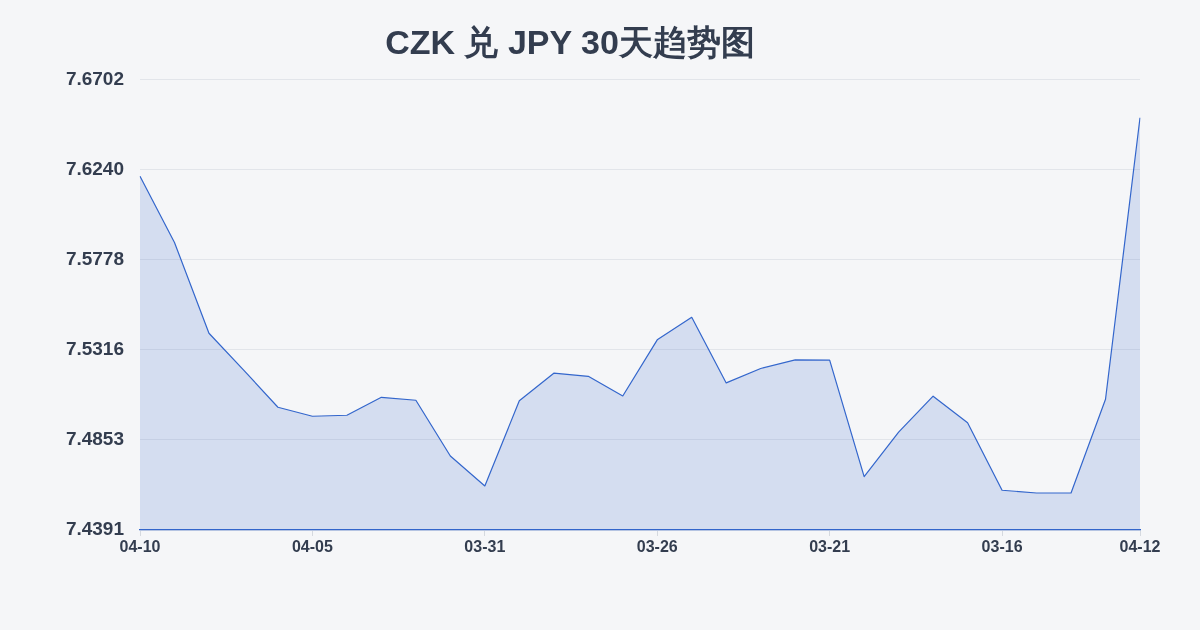 This screenshot has width=1200, height=630. What do you see at coordinates (1002, 547) in the screenshot?
I see `x-tick-label: 03-16` at bounding box center [1002, 547].